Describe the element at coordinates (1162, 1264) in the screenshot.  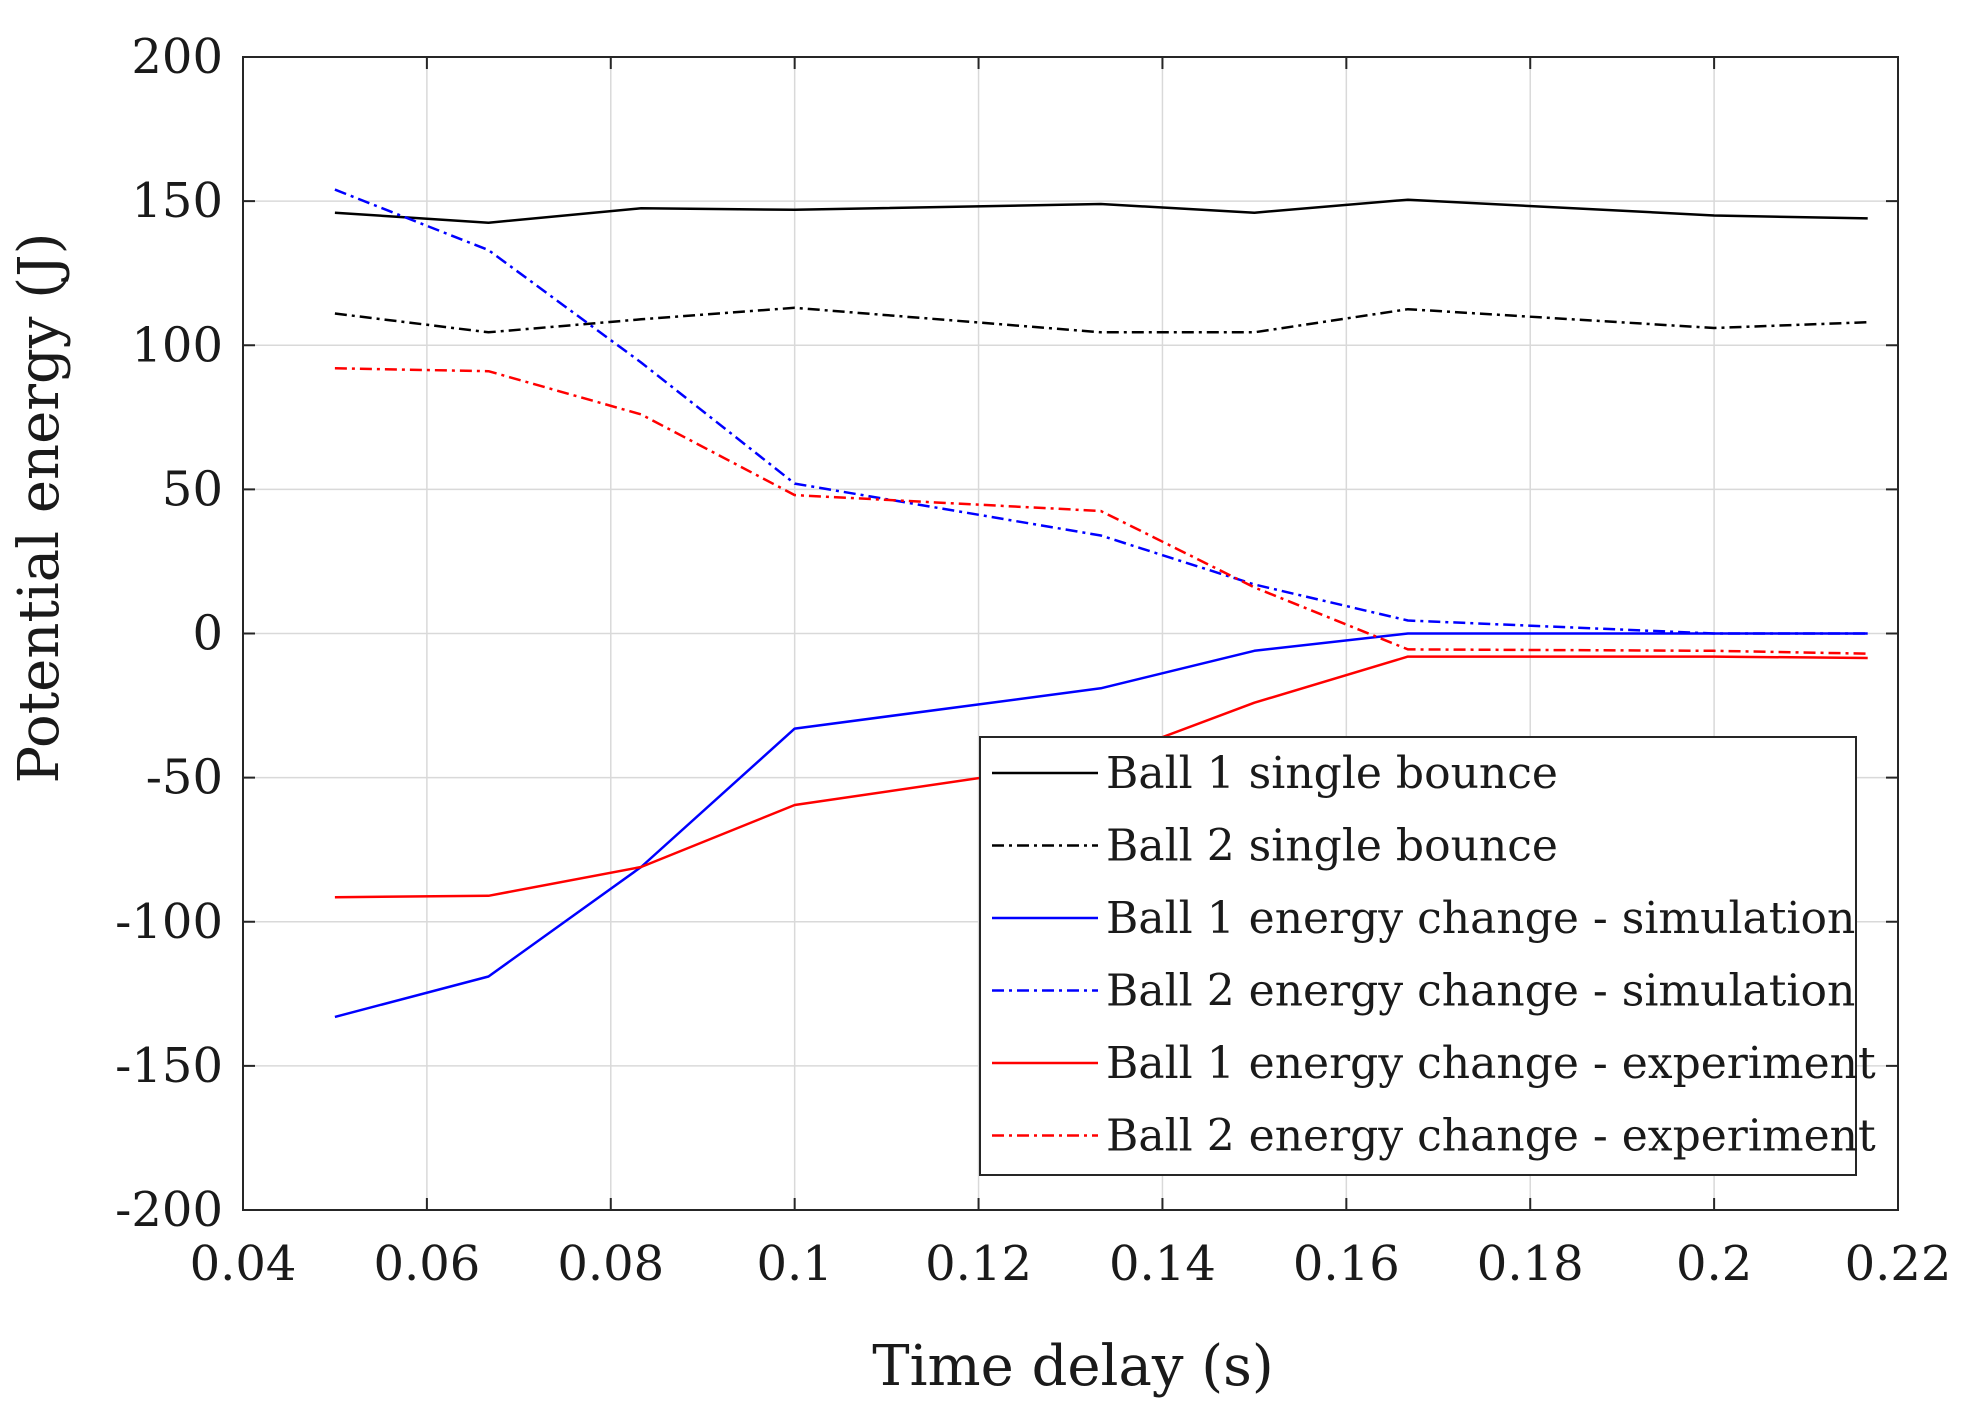
I see `x-tick-label: 0.14` at that location.